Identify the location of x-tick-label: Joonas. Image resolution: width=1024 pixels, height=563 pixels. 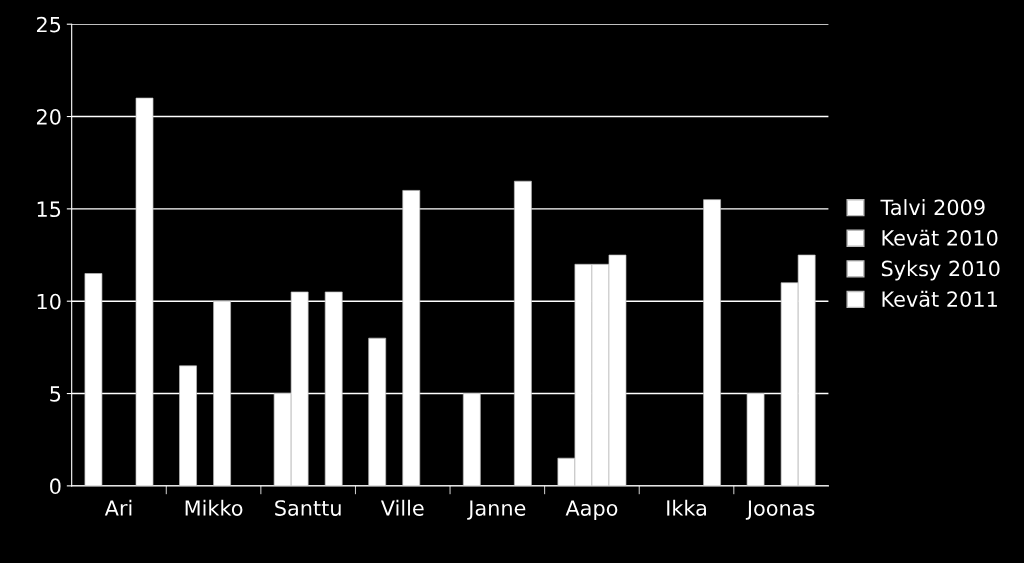
(780, 510).